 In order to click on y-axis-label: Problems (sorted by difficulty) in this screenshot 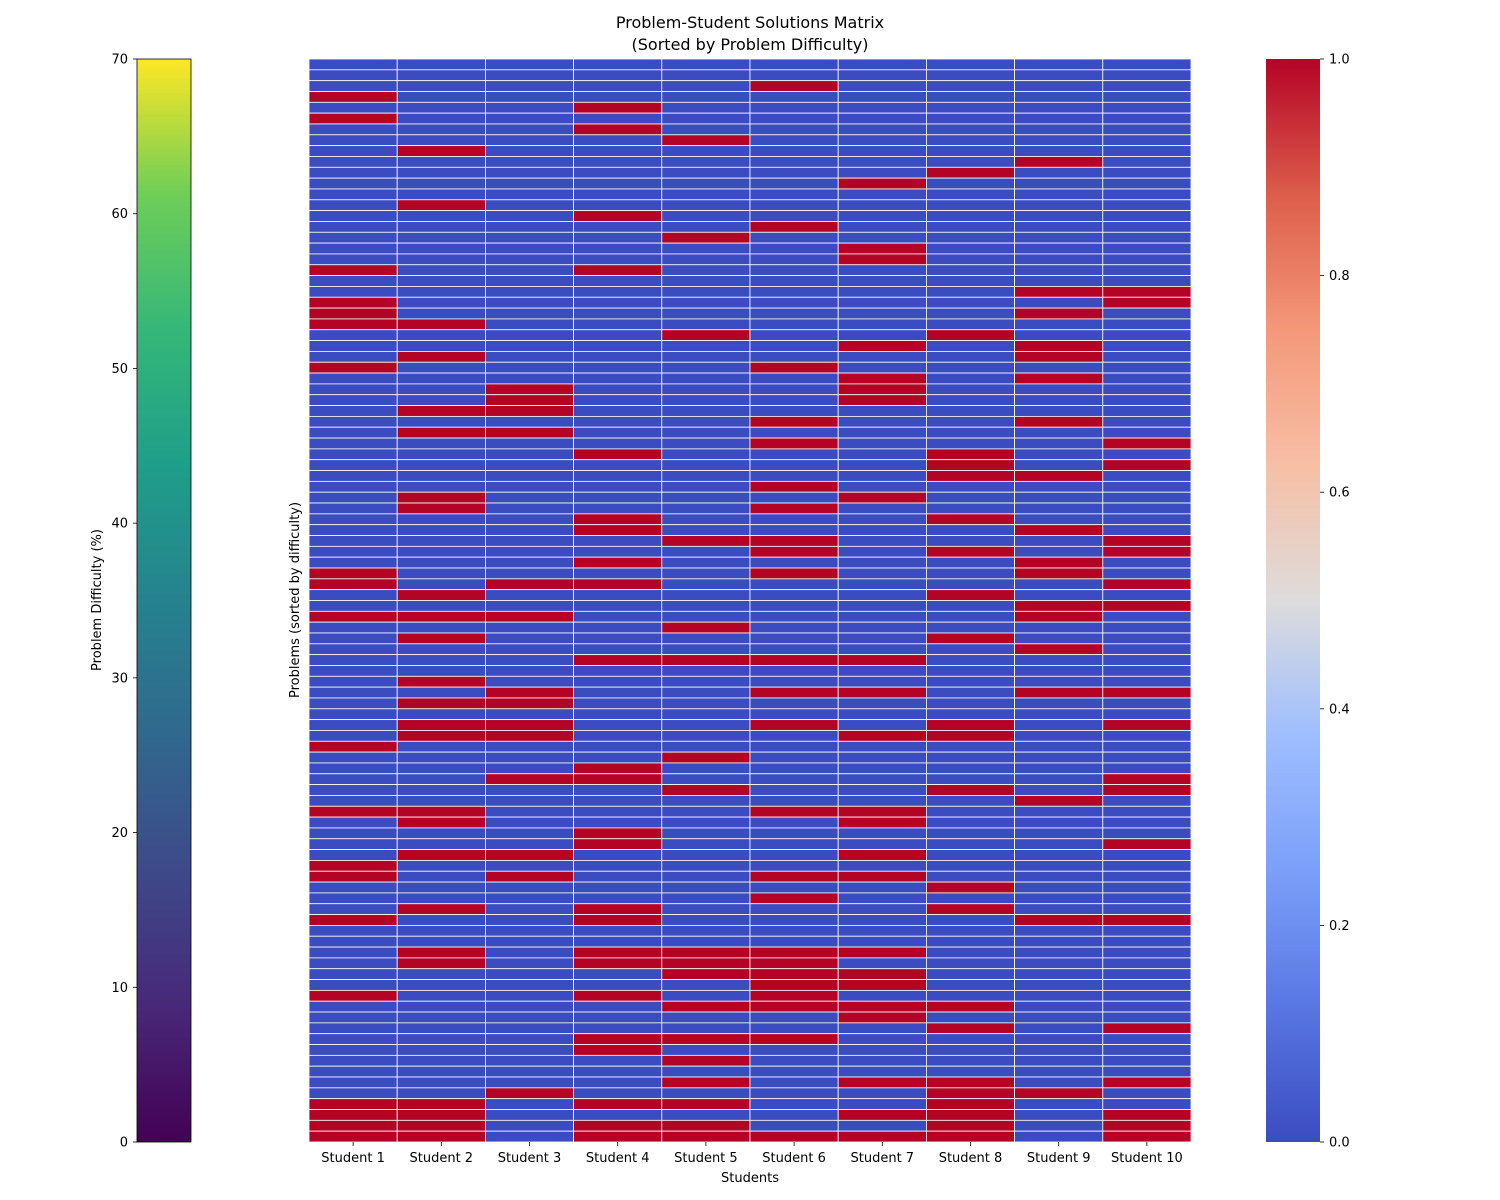, I will do `click(295, 600)`.